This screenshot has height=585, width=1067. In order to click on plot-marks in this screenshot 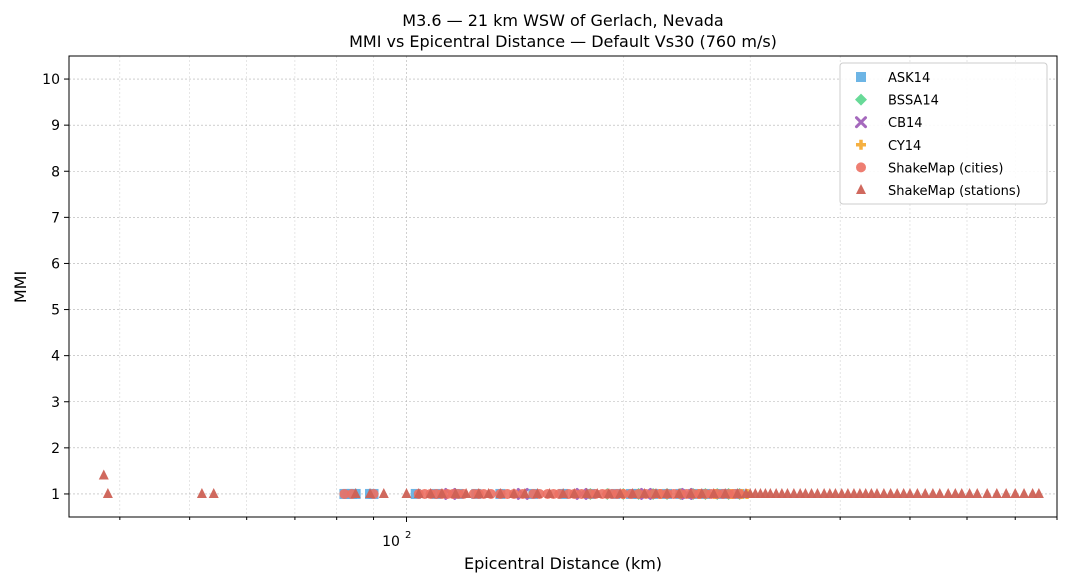, I will do `click(571, 484)`.